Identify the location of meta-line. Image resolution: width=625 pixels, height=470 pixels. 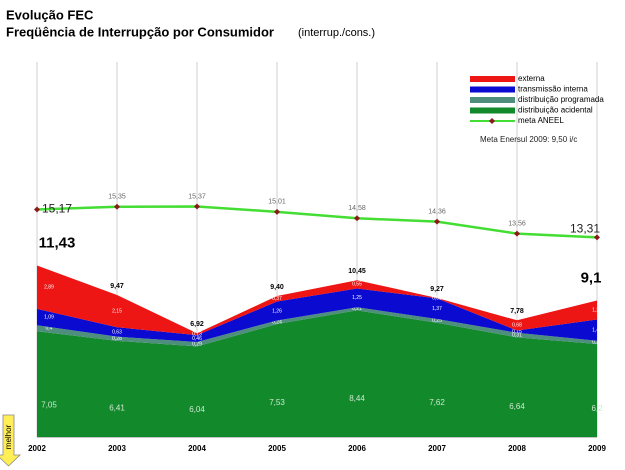
(317, 222).